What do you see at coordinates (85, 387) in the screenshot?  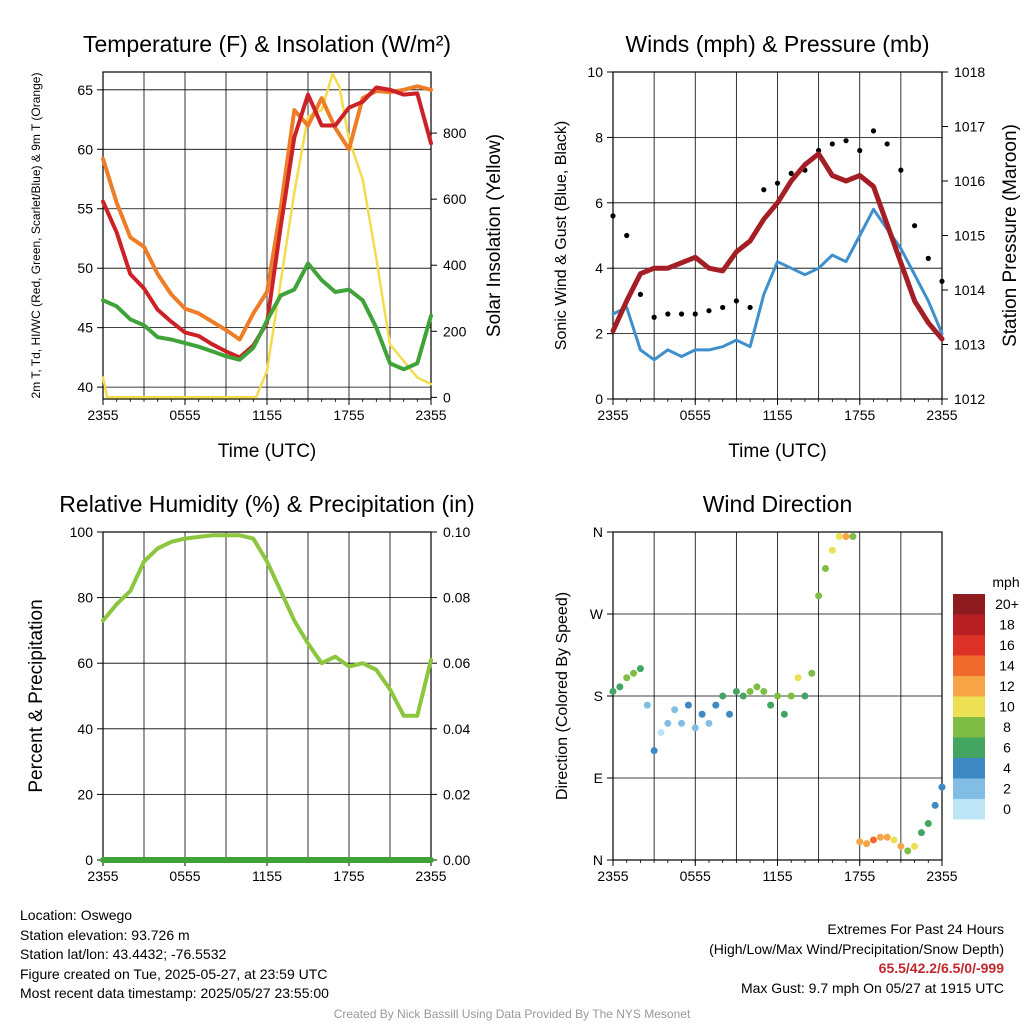 I see `y-tick-label: 40` at bounding box center [85, 387].